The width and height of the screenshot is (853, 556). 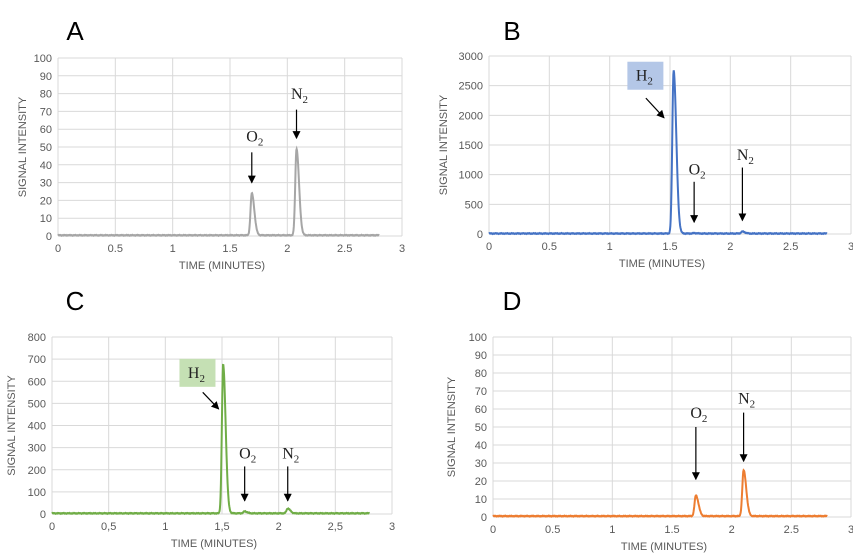 I want to click on panel-label: A, so click(x=75, y=31).